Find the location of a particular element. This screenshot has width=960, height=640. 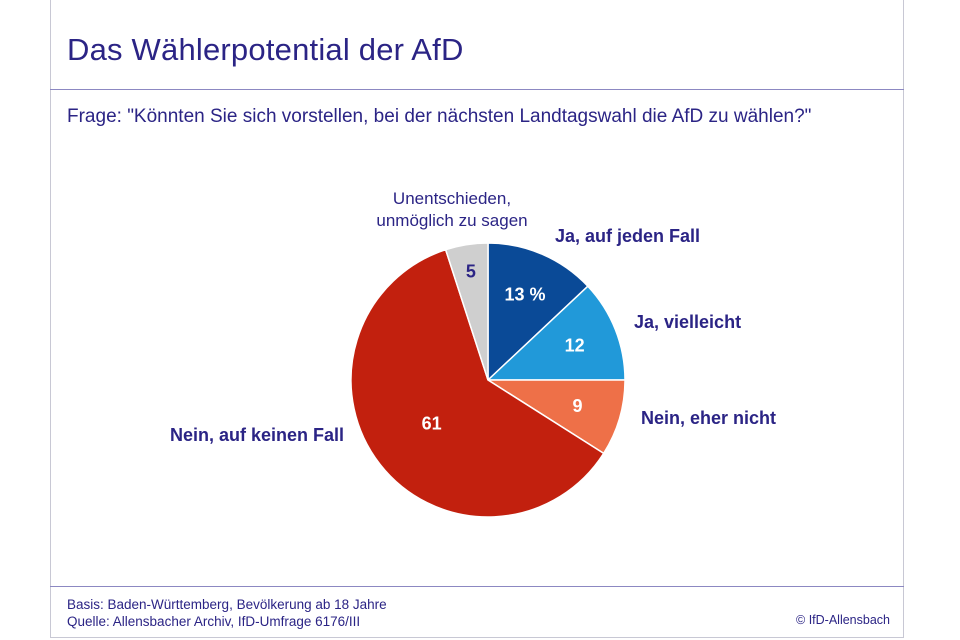

chart-title: Das Wählerpotential der AfD is located at coordinates (265, 49).